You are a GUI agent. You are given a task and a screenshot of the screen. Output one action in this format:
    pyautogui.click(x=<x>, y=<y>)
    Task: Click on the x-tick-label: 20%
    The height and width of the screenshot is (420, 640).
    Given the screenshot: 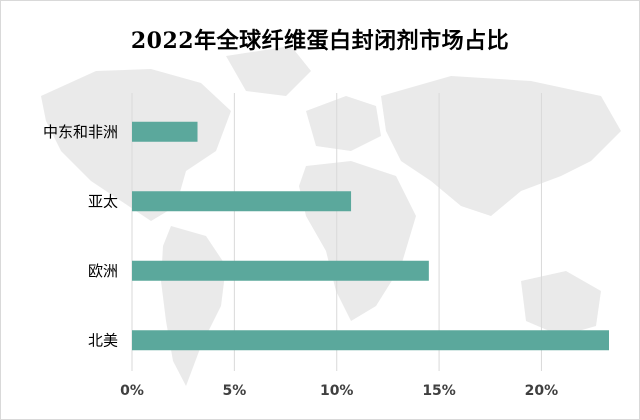 What is the action you would take?
    pyautogui.click(x=542, y=391)
    